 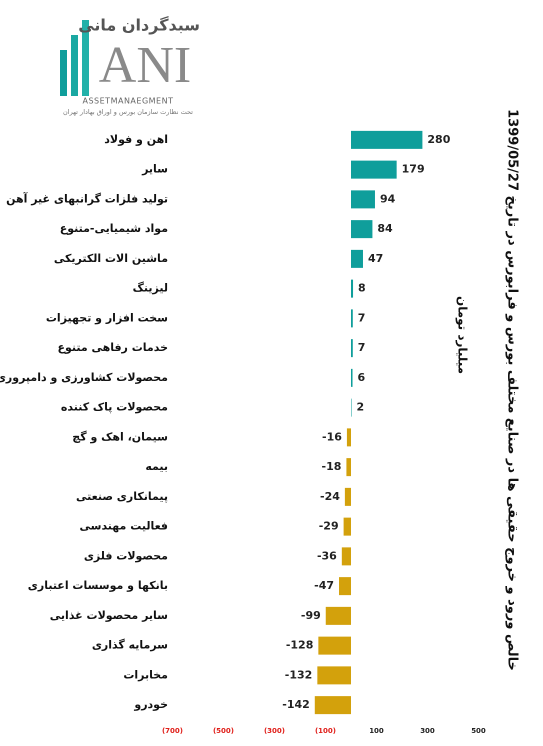 I want to click on y-tick-label: ماشین الات الکتریکی, so click(x=111, y=258).